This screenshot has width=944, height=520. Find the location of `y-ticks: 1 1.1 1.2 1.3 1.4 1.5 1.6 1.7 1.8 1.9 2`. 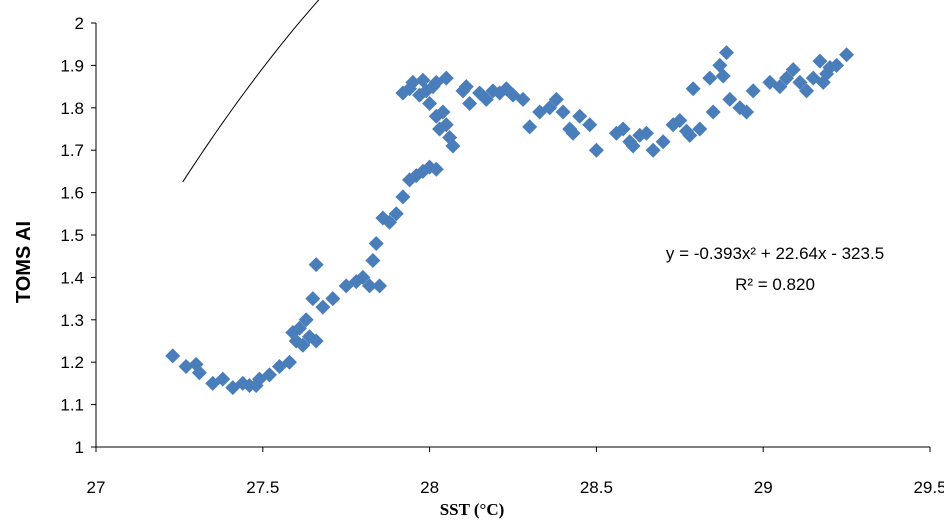

y-ticks: 1 1.1 1.2 1.3 1.4 1.5 1.6 1.7 1.8 1.9 2 is located at coordinates (78, 235).